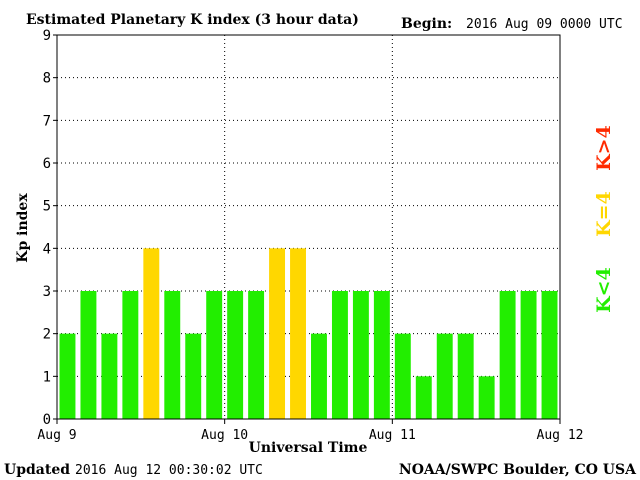 Image resolution: width=640 pixels, height=480 pixels. What do you see at coordinates (47, 292) in the screenshot?
I see `y-tick-label: 3` at bounding box center [47, 292].